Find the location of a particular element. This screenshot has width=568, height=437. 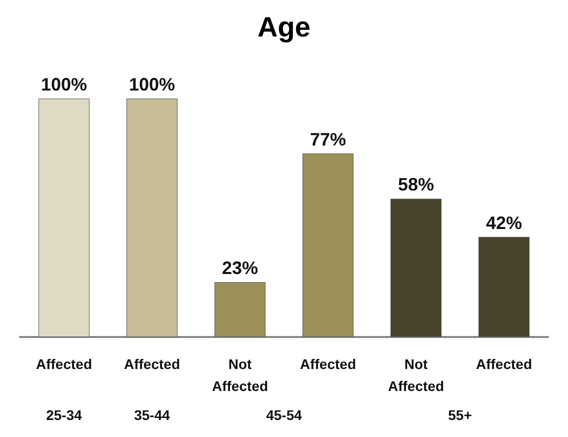

data-label: 77% is located at coordinates (328, 139).